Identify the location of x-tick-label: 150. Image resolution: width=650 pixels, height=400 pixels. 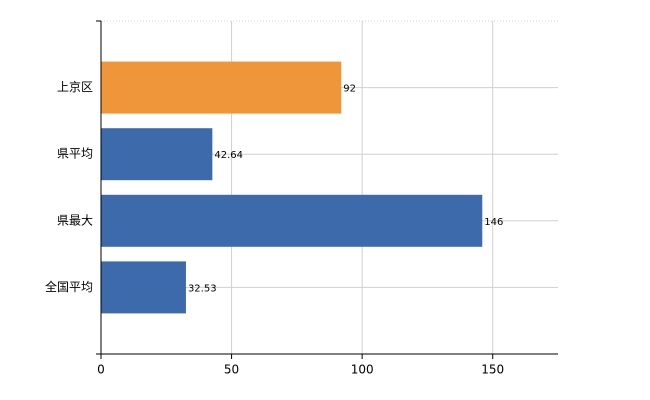
(492, 370).